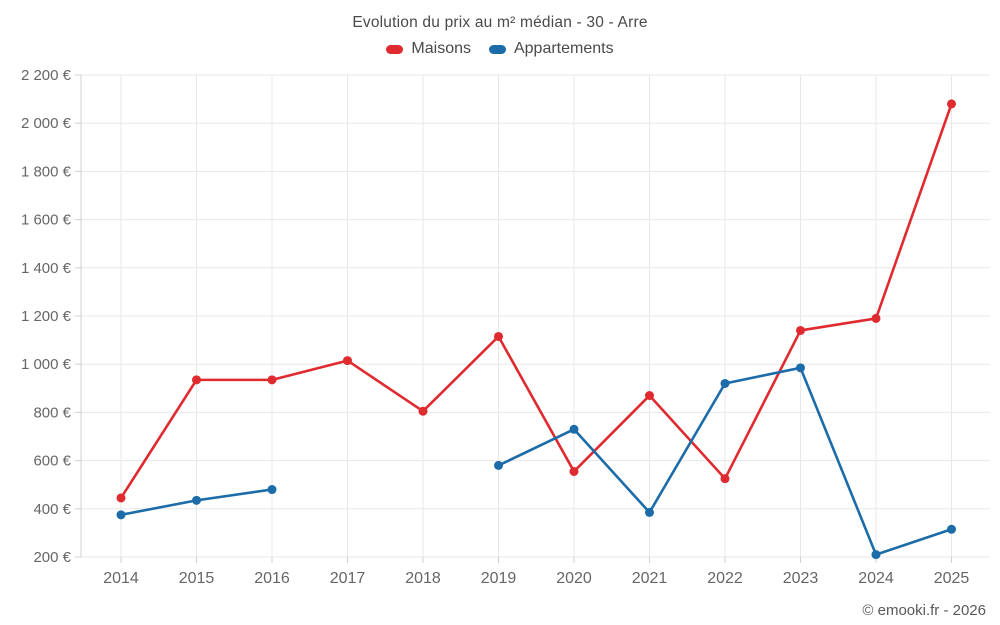 This screenshot has width=1000, height=625. I want to click on data-point-maisons-2021, so click(649, 396).